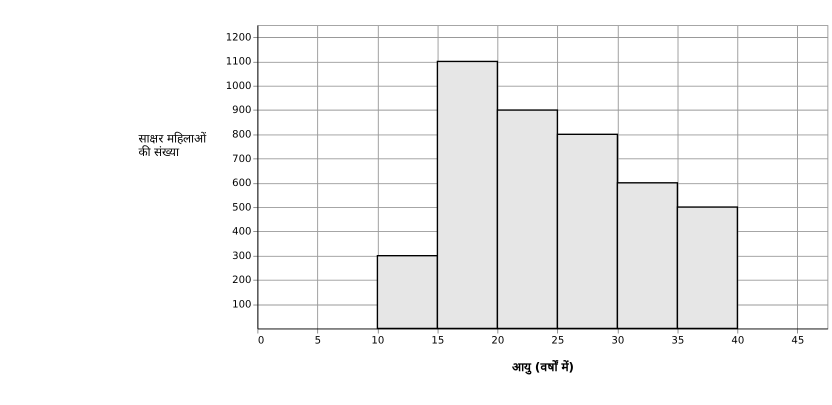 This screenshot has width=832, height=405. What do you see at coordinates (239, 62) in the screenshot?
I see `y-tick-label: 1100` at bounding box center [239, 62].